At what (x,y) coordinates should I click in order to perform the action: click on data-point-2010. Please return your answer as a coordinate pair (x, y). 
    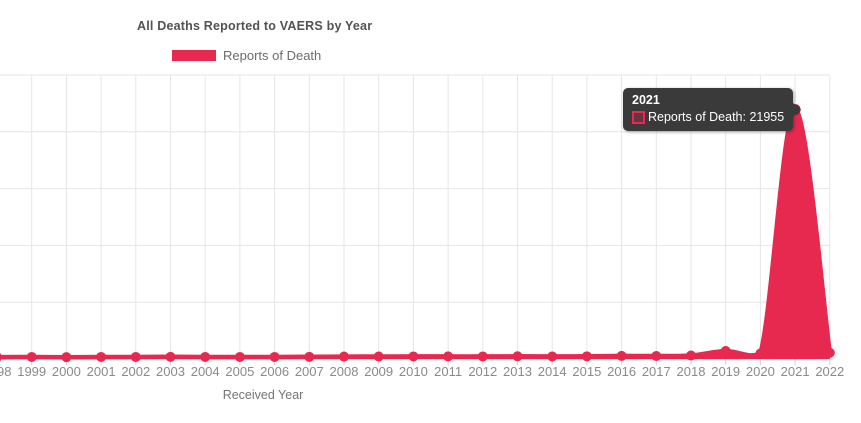
    Looking at the image, I should click on (413, 356).